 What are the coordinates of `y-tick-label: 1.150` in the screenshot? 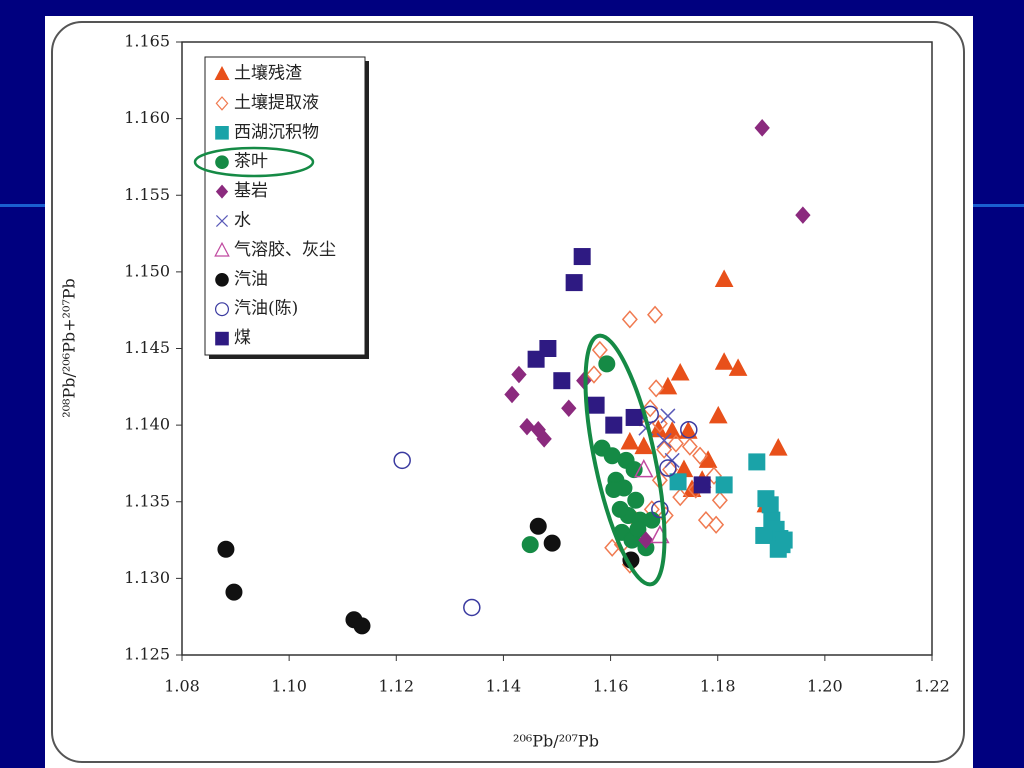 It's located at (147, 270).